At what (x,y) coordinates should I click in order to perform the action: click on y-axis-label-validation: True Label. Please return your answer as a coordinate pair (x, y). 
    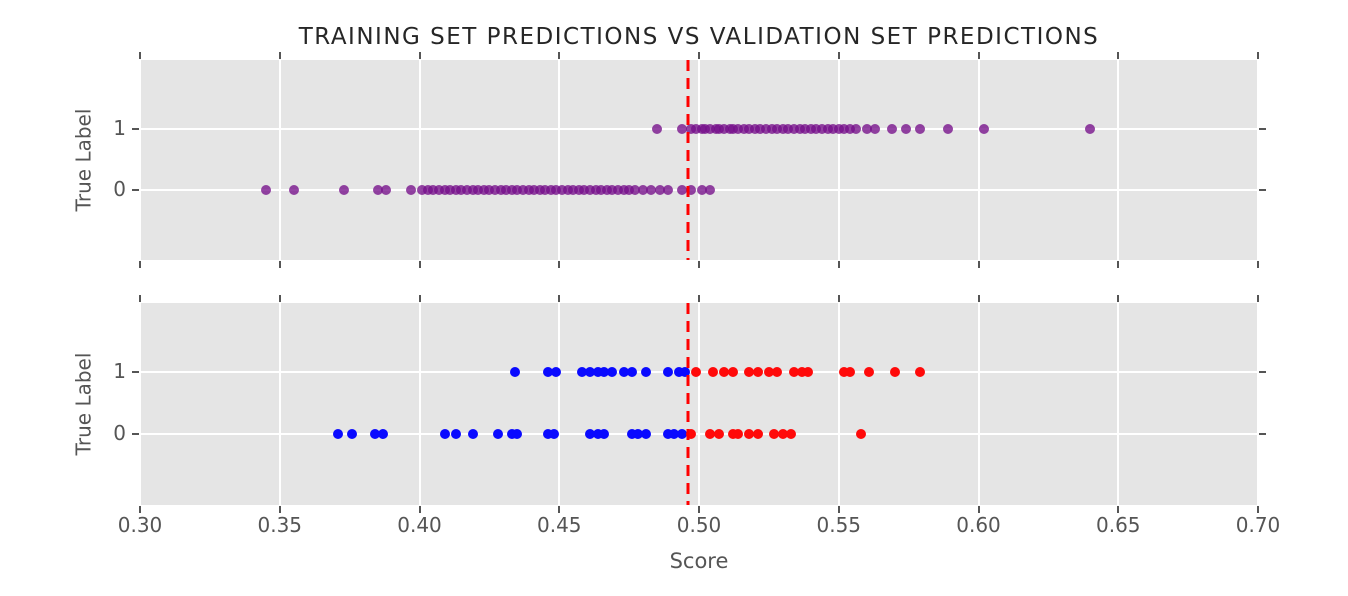
    Looking at the image, I should click on (83, 404).